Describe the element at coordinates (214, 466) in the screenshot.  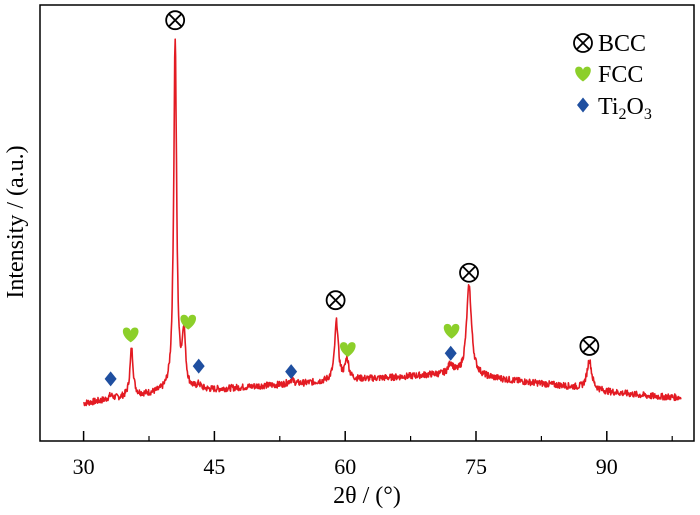
I see `x-tick-label: 45` at that location.